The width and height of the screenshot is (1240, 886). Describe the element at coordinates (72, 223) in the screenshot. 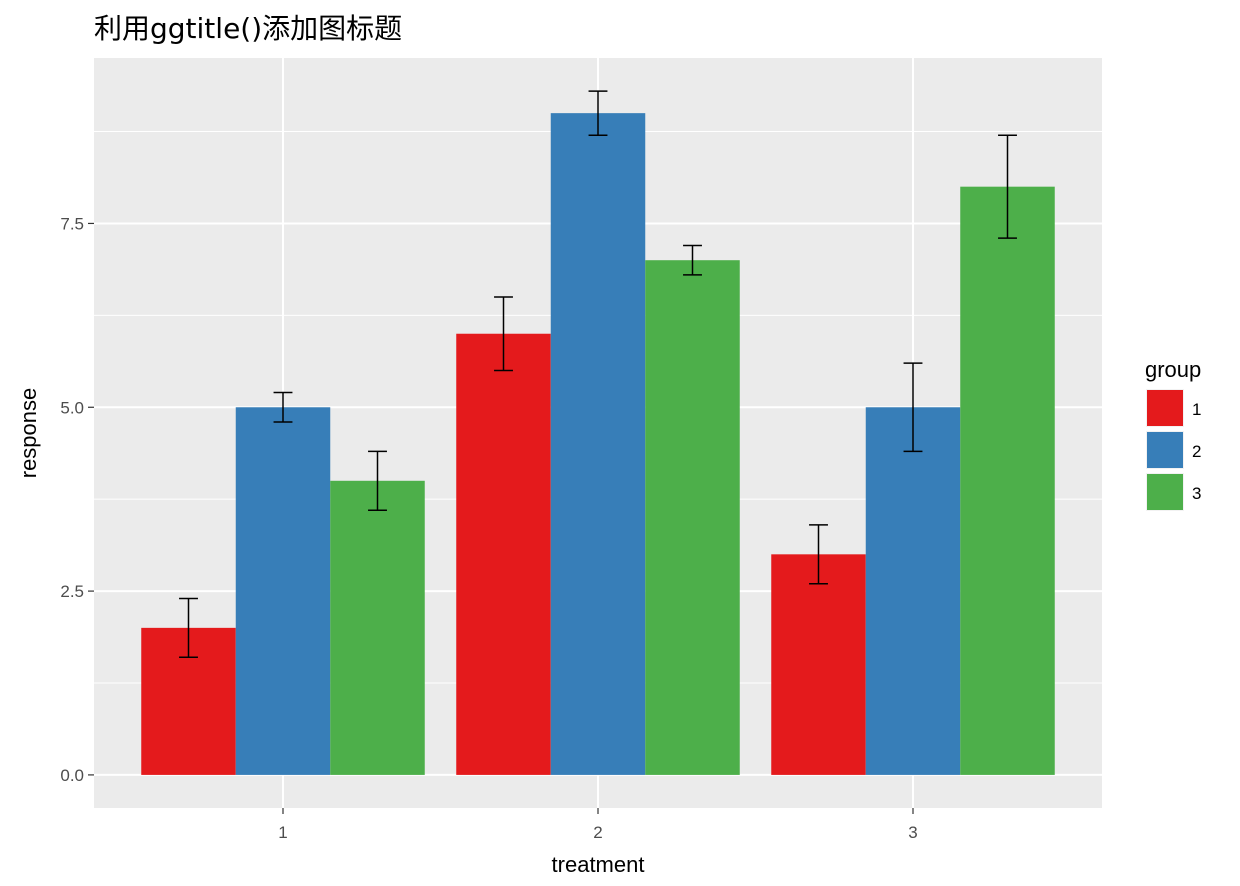

I see `y-tick-label: 7.5` at that location.